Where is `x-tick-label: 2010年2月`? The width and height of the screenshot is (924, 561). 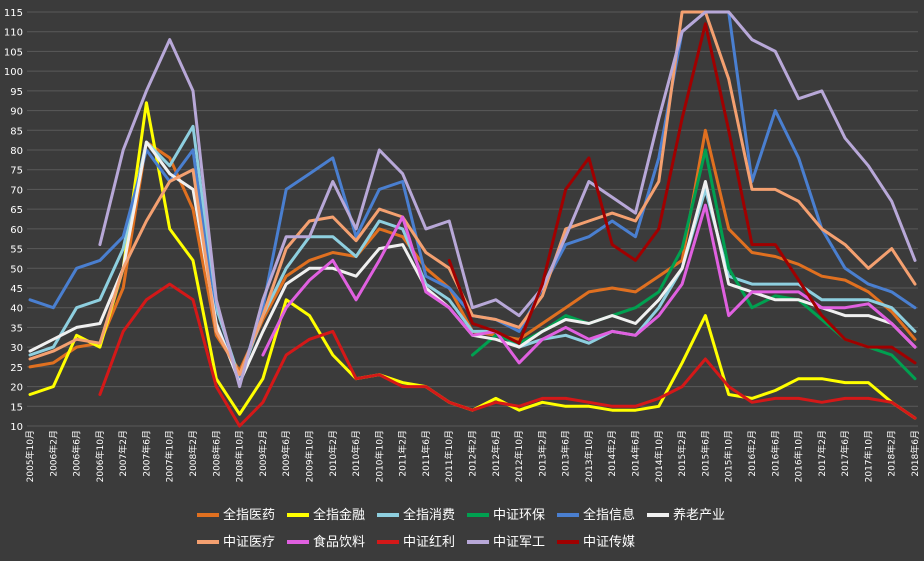 x-tick-label: 2010年2月 is located at coordinates (333, 453).